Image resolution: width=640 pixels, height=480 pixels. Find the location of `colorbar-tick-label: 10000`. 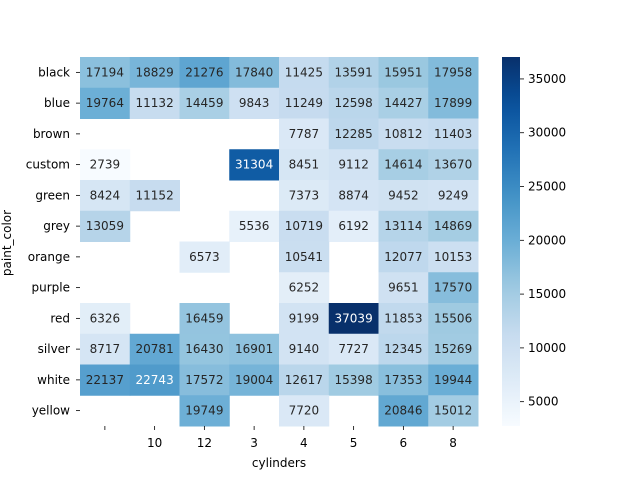

colorbar-tick-label: 10000 is located at coordinates (547, 348).